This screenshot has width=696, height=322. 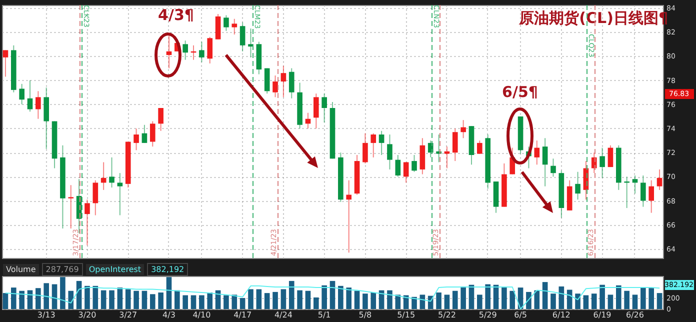 What do you see at coordinates (46, 315) in the screenshot?
I see `x-tick-label: 3/13` at bounding box center [46, 315].